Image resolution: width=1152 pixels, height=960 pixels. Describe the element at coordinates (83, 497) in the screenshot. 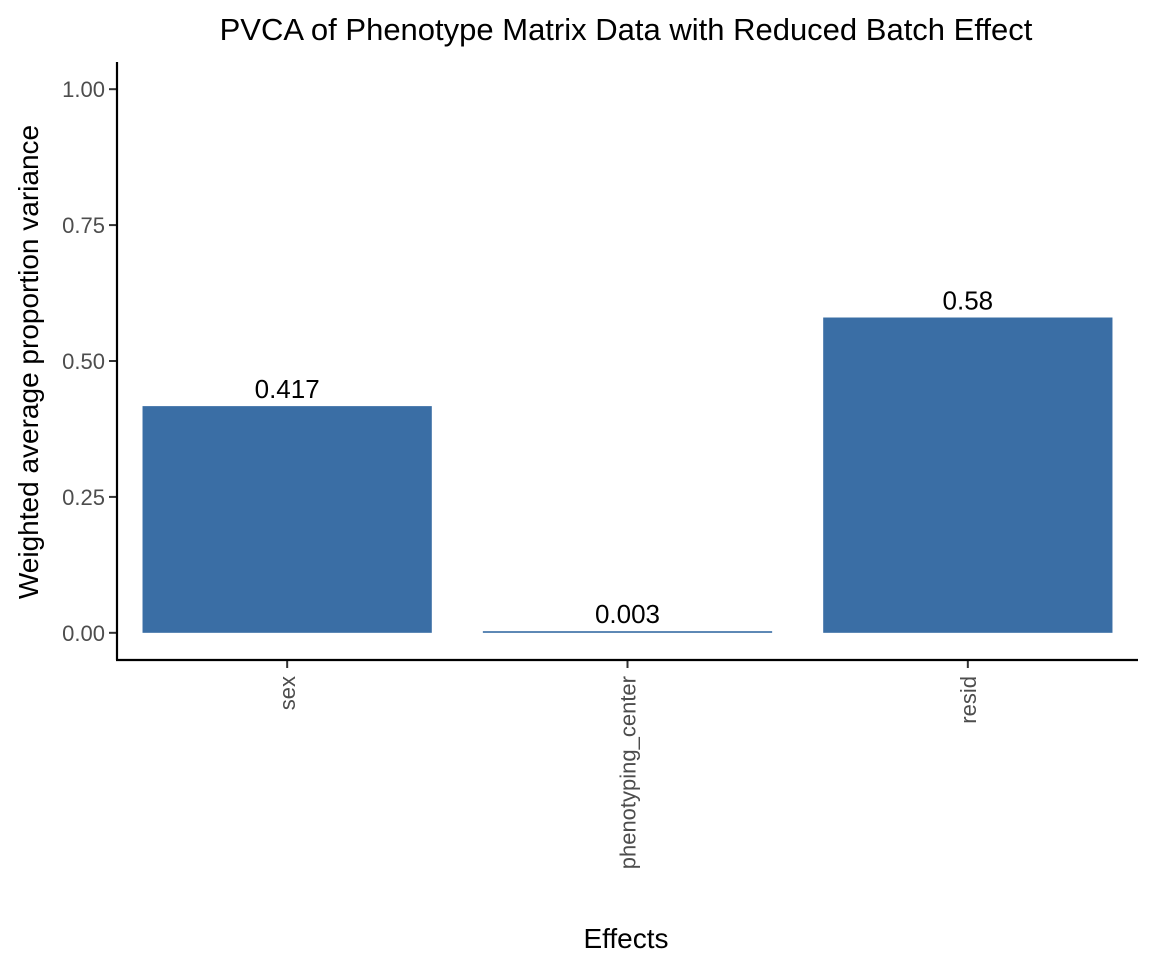

I see `y-tick-label: 0.25` at that location.